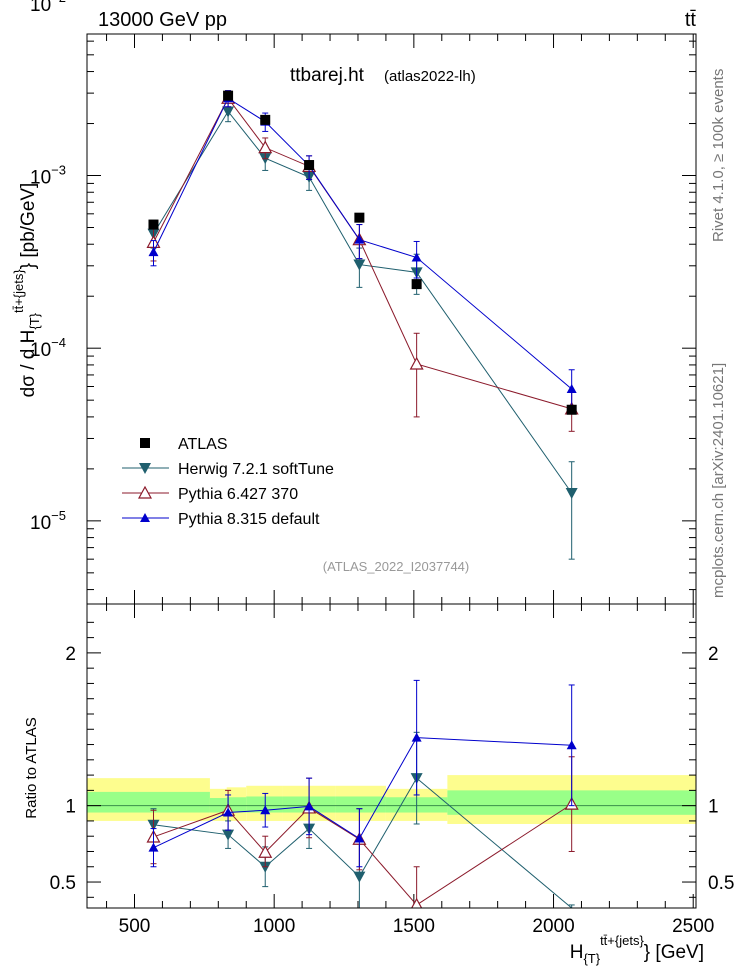 This screenshot has height=972, width=746. I want to click on x-tick-label: 2000, so click(553, 926).